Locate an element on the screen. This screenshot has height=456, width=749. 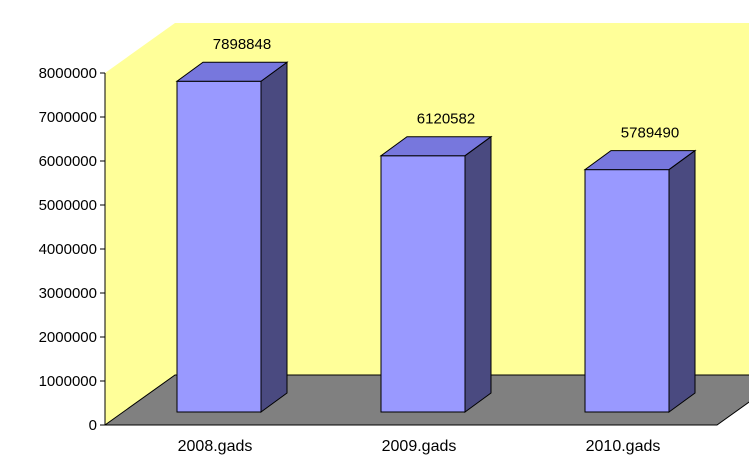
bar-data-label: 5789490 is located at coordinates (650, 133).